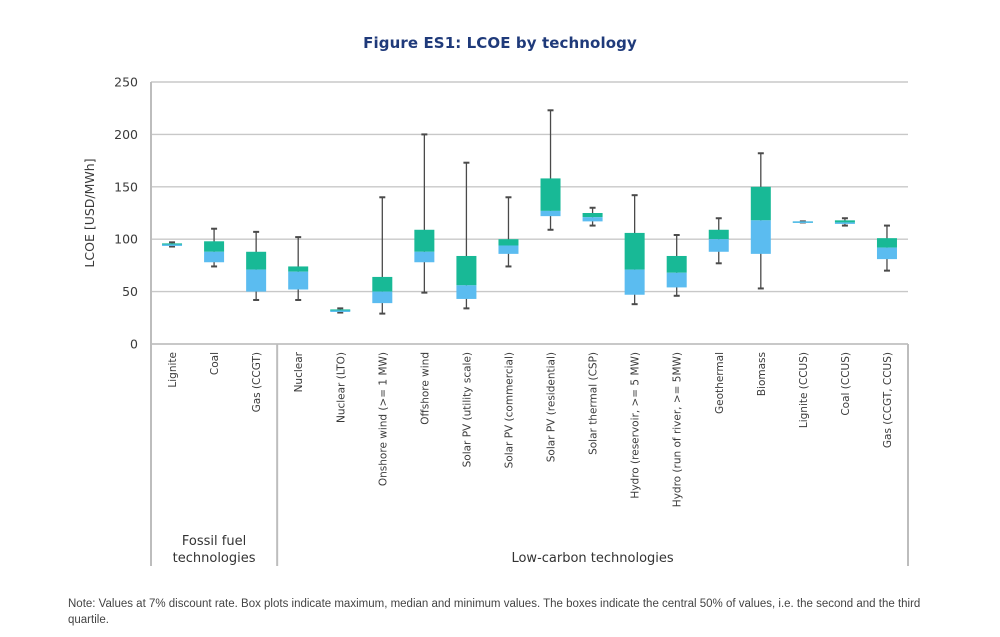 The image size is (1000, 637). I want to click on box-solar-pv-utility-scale, so click(466, 235).